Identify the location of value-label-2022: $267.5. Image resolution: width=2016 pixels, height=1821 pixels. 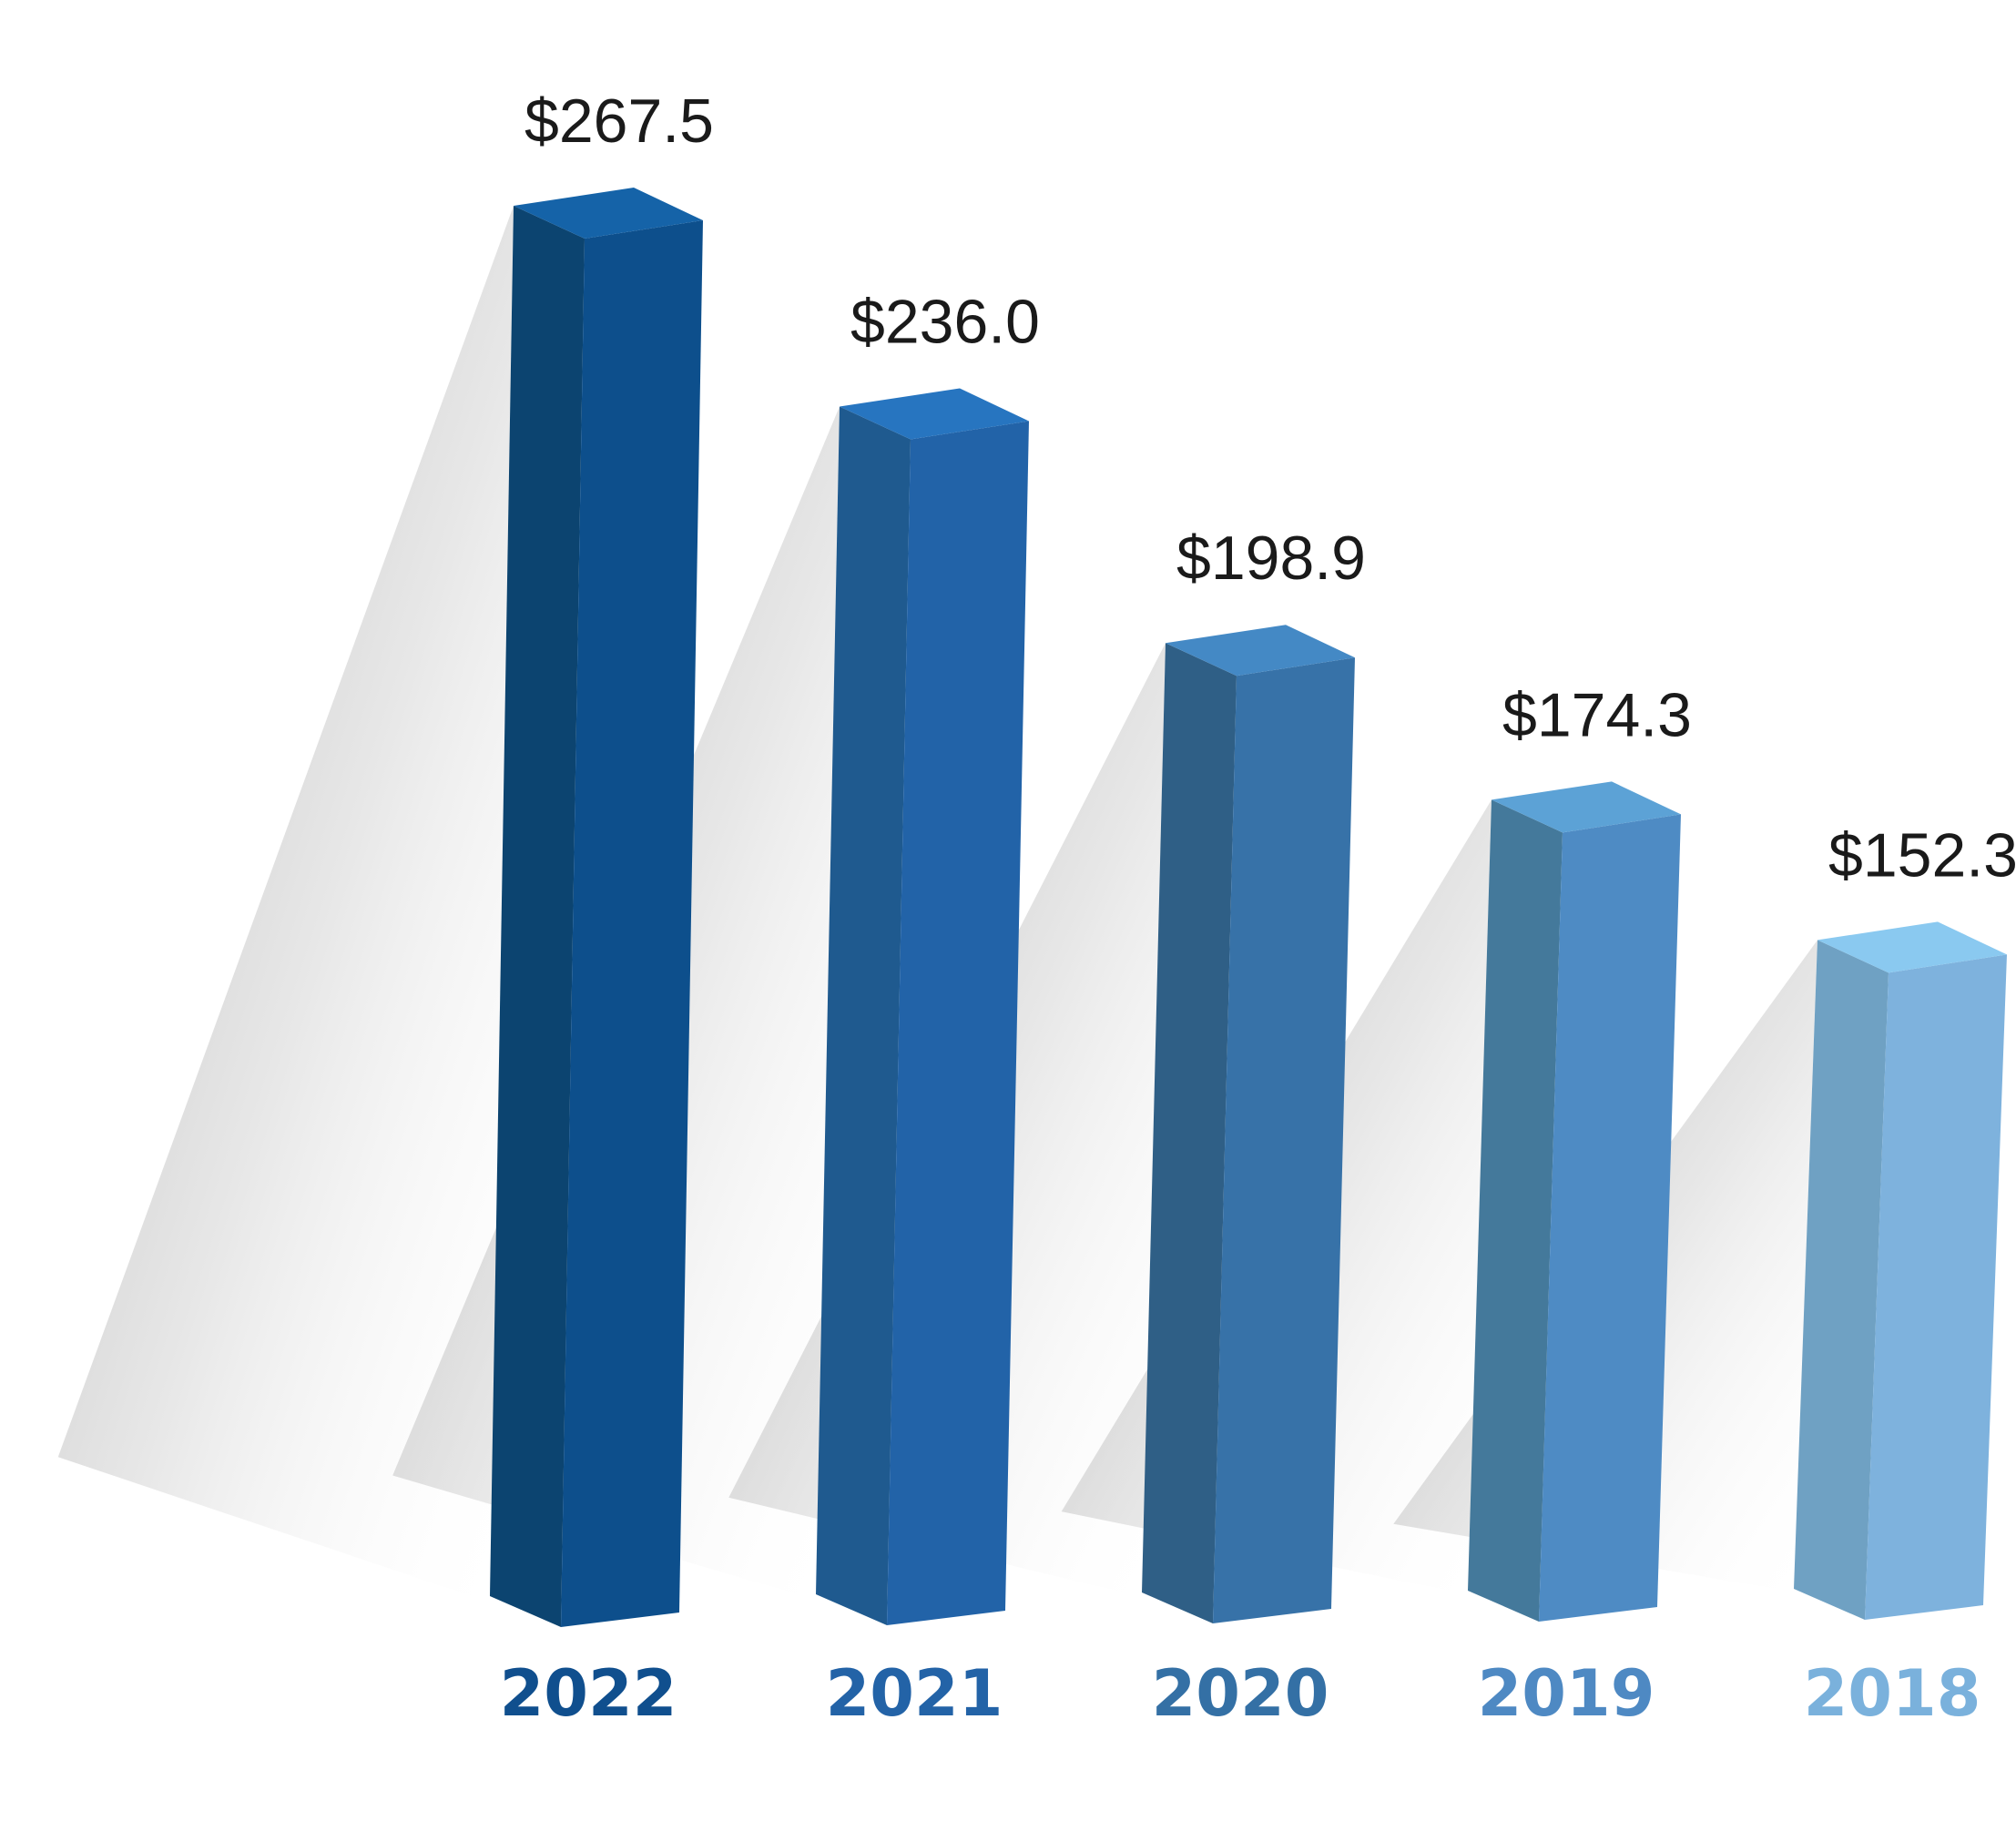
(619, 121).